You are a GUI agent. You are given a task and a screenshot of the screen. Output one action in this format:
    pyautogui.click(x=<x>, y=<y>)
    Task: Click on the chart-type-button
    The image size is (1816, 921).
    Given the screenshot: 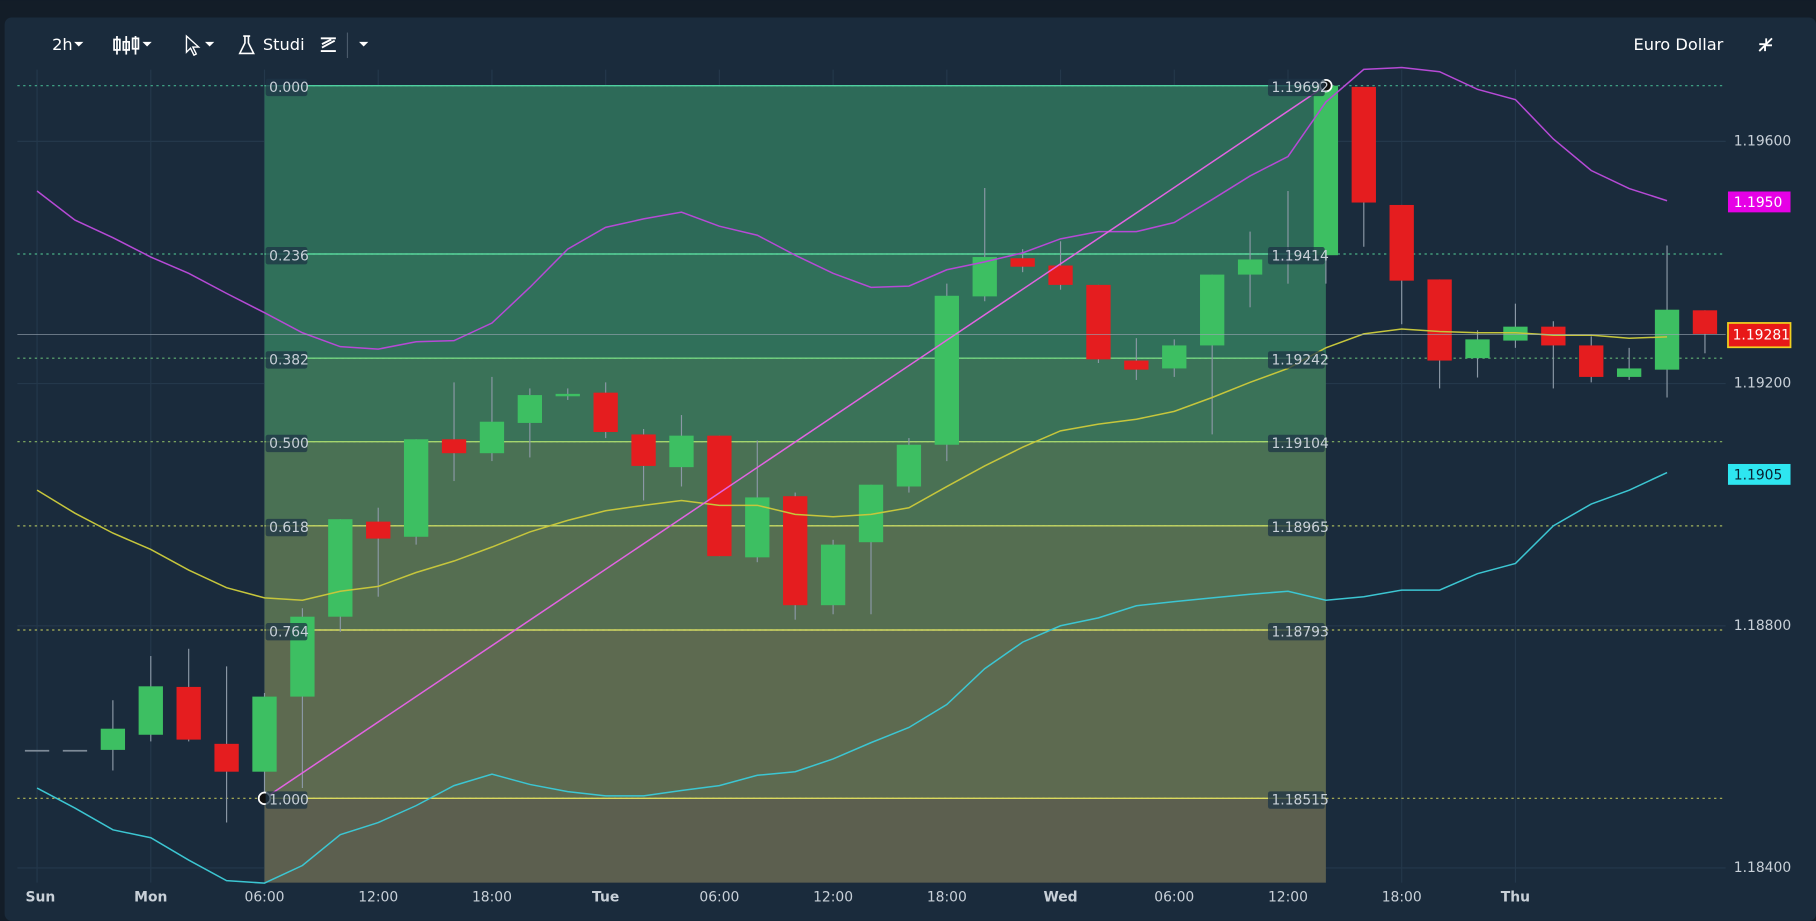 What is the action you would take?
    pyautogui.click(x=126, y=45)
    